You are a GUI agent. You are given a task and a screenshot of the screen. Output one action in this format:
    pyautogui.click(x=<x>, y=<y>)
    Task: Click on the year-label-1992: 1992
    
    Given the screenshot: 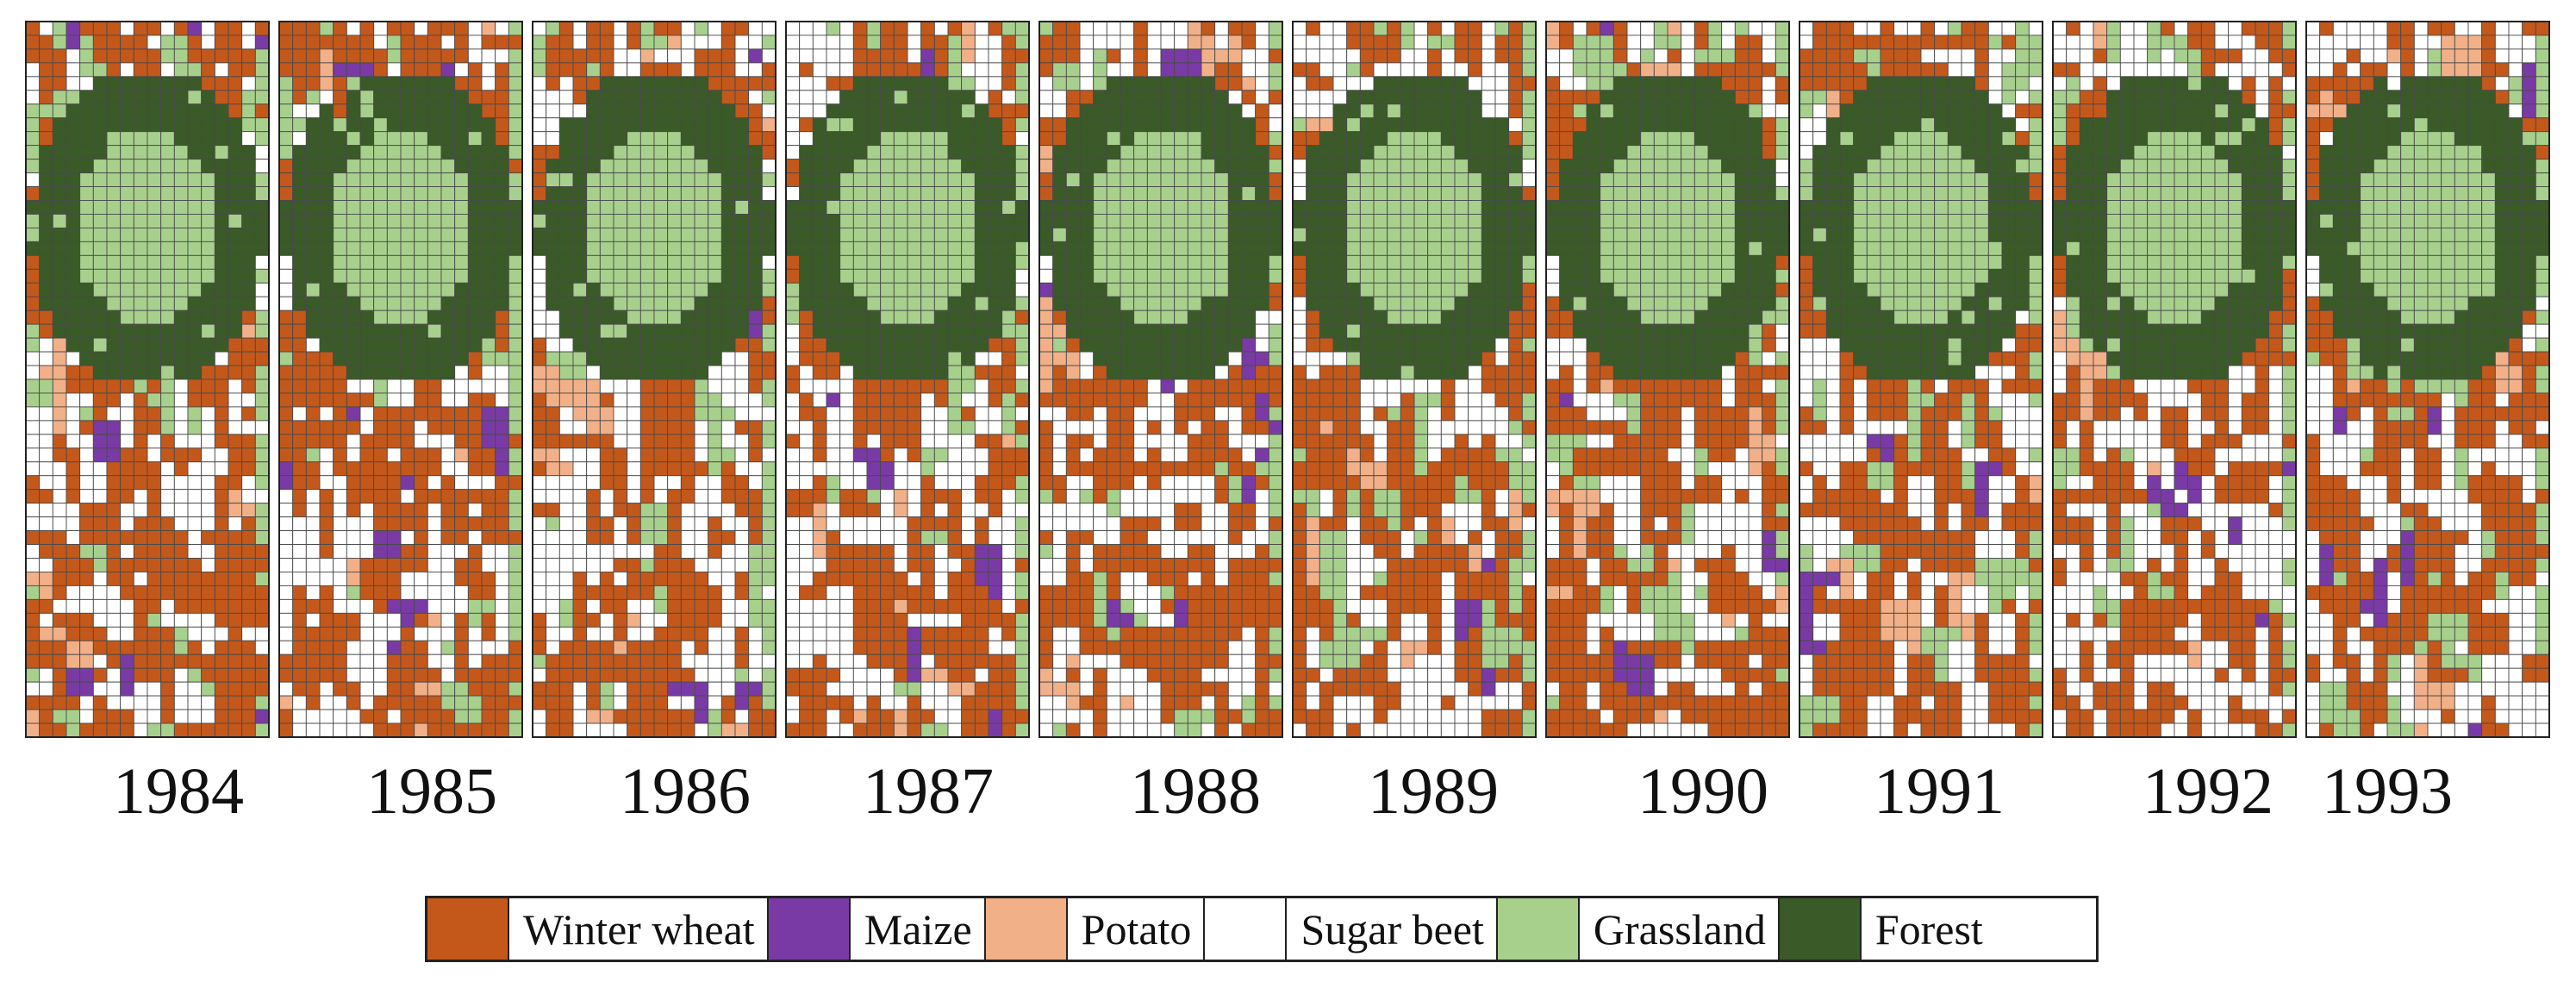 What is the action you would take?
    pyautogui.click(x=2208, y=791)
    